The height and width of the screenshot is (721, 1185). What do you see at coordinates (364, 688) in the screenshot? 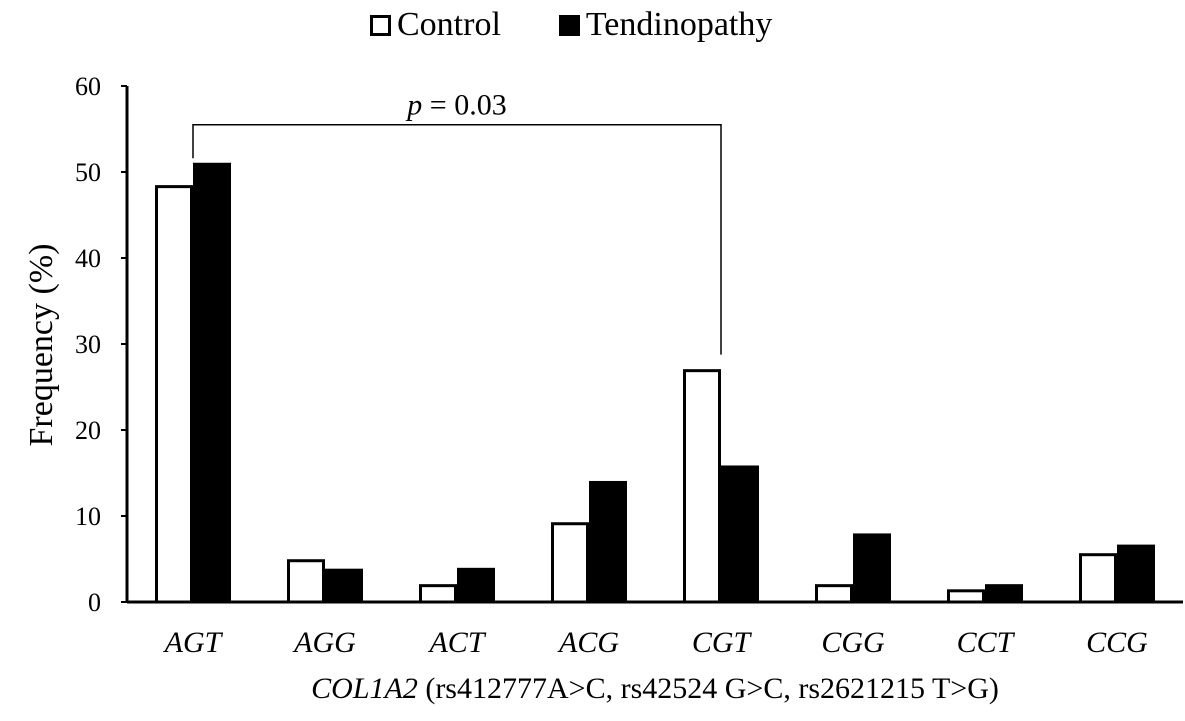
I see `x-axis-label-gene: COL1A2` at bounding box center [364, 688].